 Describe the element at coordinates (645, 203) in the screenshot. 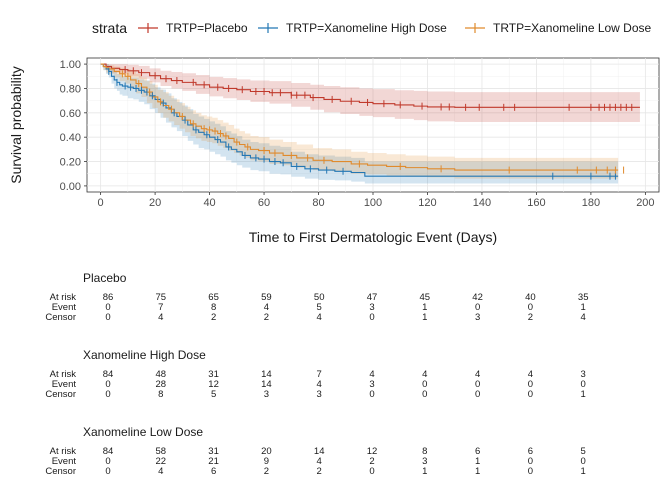

I see `x-tick-label: 200` at that location.